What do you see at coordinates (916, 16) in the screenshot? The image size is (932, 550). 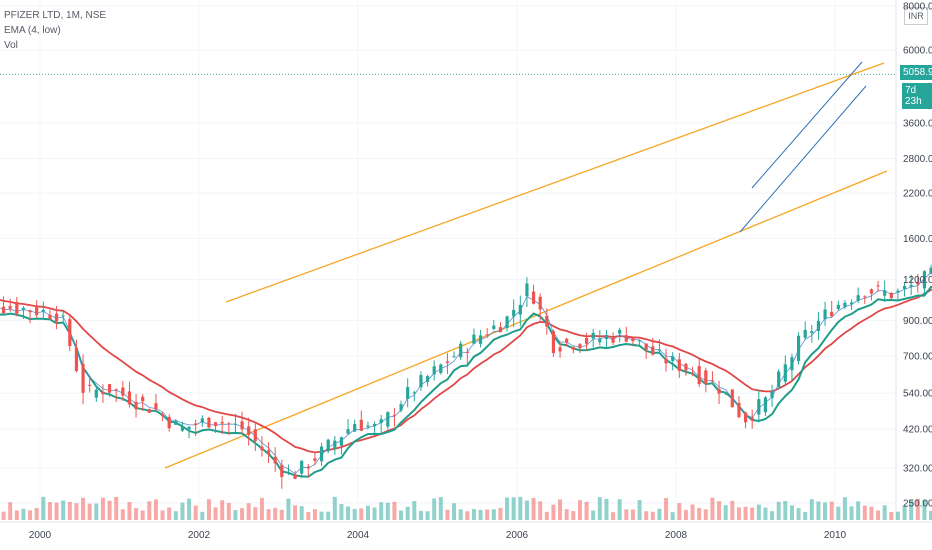 I see `currency-button: INR` at bounding box center [916, 16].